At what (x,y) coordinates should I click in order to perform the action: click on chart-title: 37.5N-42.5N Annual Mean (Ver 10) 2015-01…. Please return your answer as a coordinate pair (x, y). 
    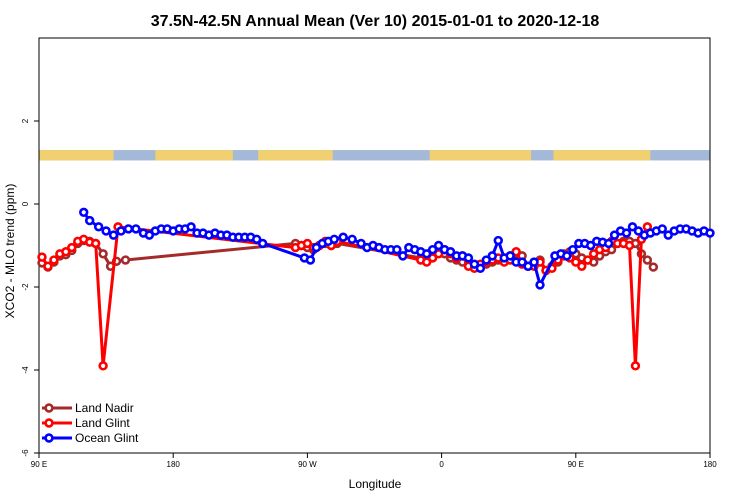
    Looking at the image, I should click on (375, 21).